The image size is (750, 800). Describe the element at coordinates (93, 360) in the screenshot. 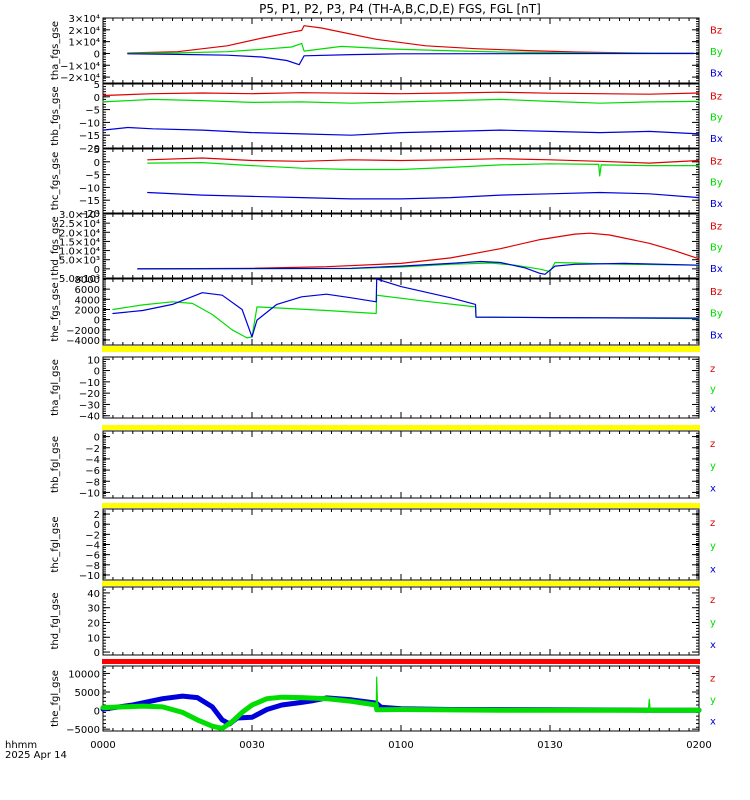

I see `y-tick-label: 10` at that location.